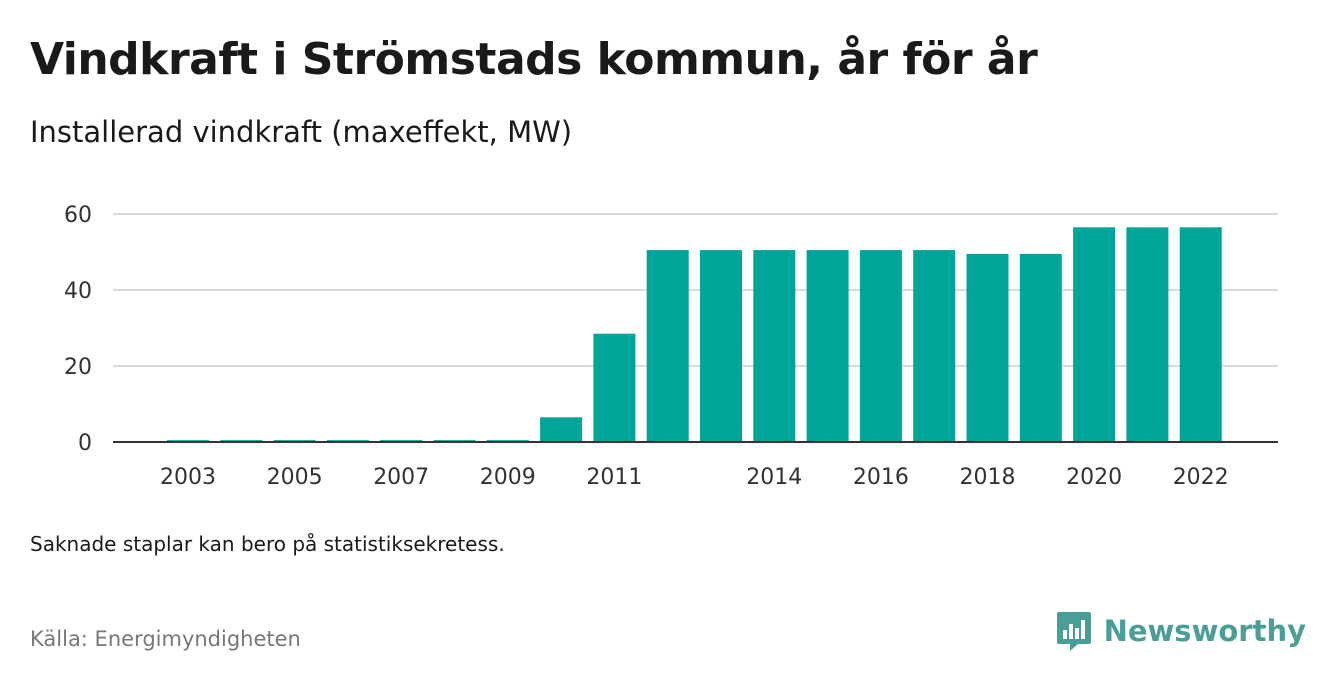  Describe the element at coordinates (774, 477) in the screenshot. I see `x-tick-label: 2014` at that location.